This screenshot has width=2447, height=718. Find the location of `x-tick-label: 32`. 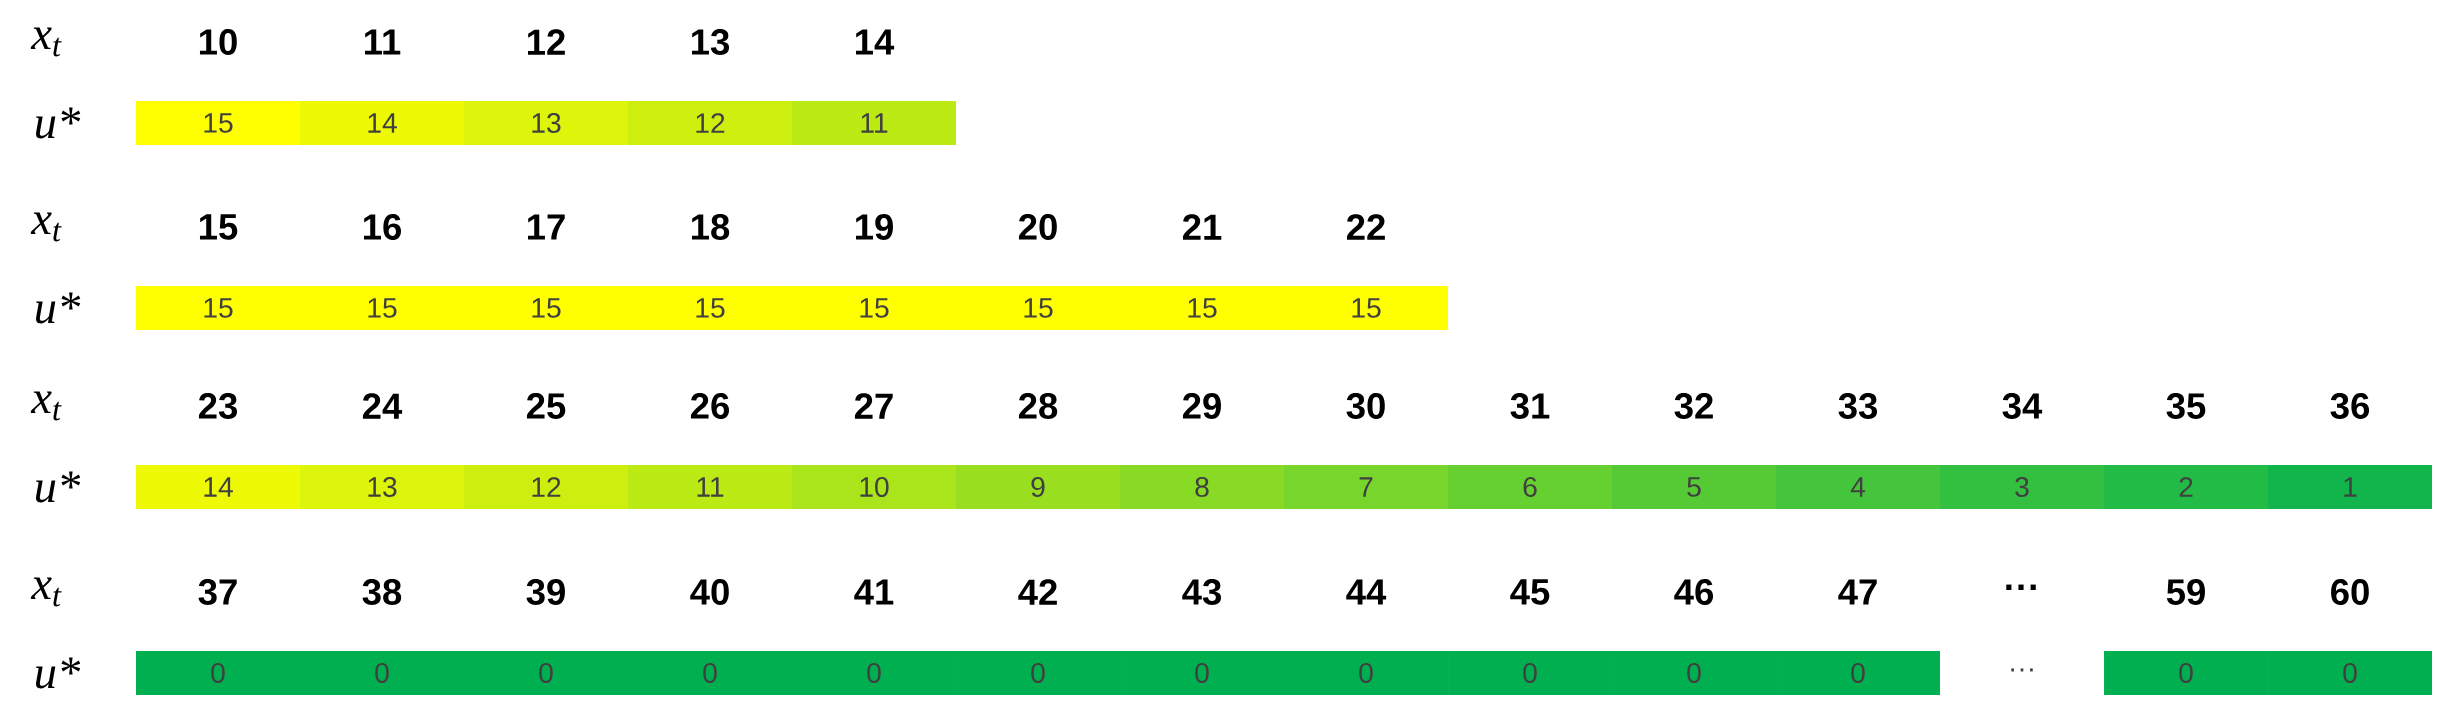

x-tick-label: 32 is located at coordinates (1693, 406).